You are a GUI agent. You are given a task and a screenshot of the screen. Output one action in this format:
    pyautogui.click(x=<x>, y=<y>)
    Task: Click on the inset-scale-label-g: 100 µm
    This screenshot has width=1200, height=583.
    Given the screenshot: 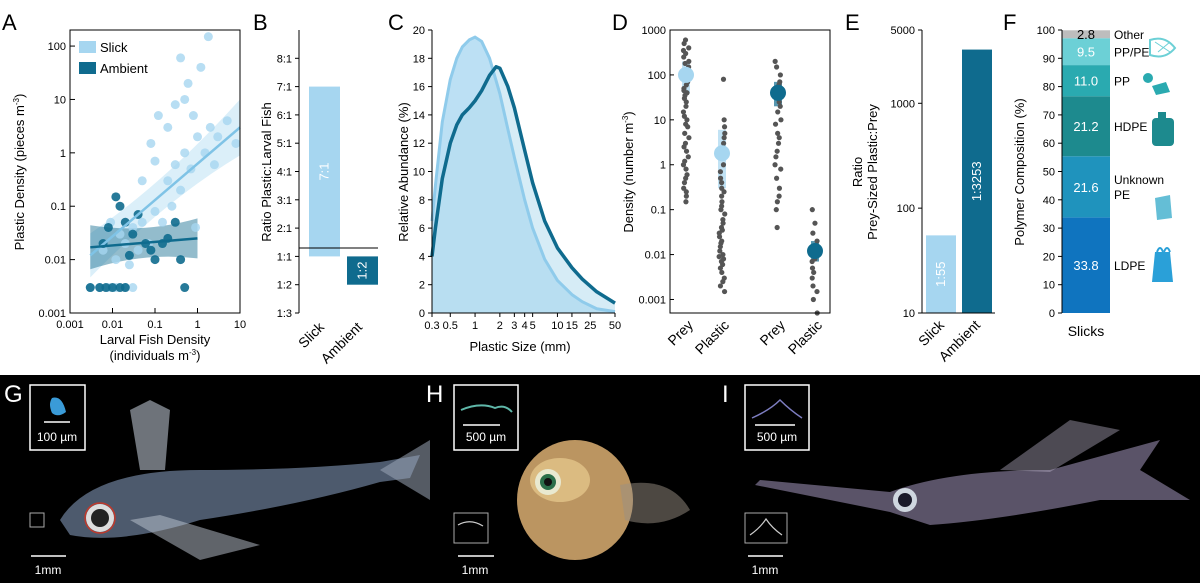 What is the action you would take?
    pyautogui.click(x=57, y=437)
    